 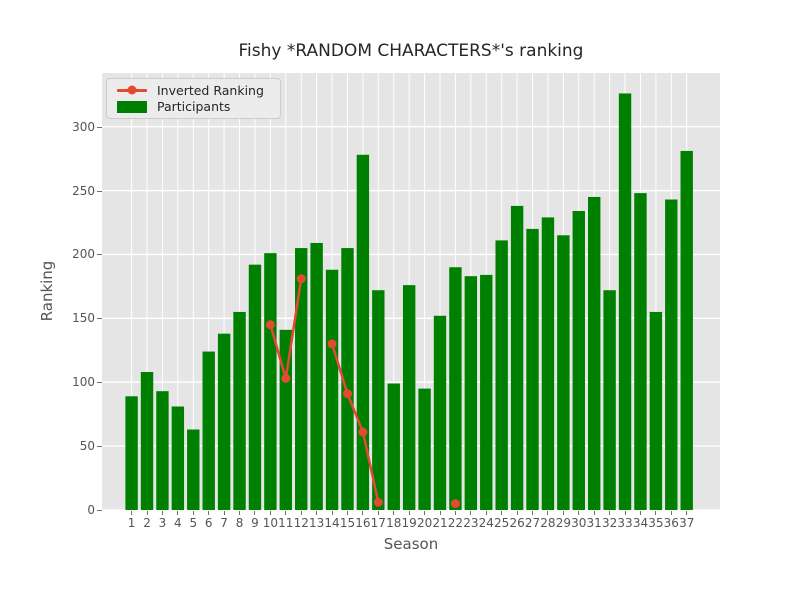 What do you see at coordinates (671, 523) in the screenshot?
I see `x-tick-label: 36` at bounding box center [671, 523].